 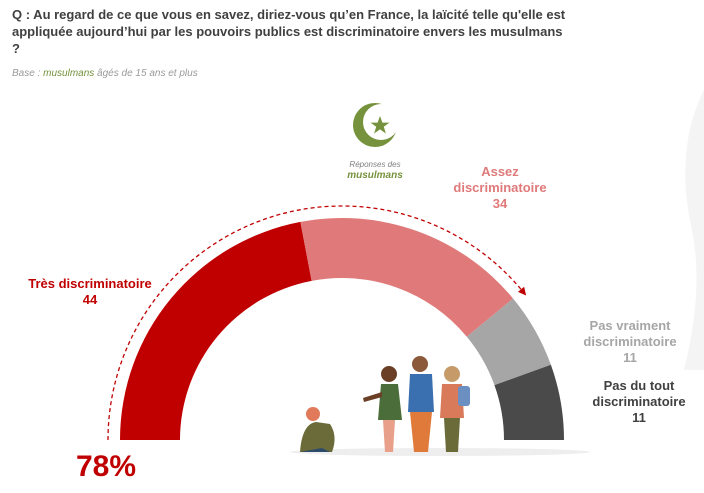 What do you see at coordinates (376, 125) in the screenshot?
I see `crescent-star-icon` at bounding box center [376, 125].